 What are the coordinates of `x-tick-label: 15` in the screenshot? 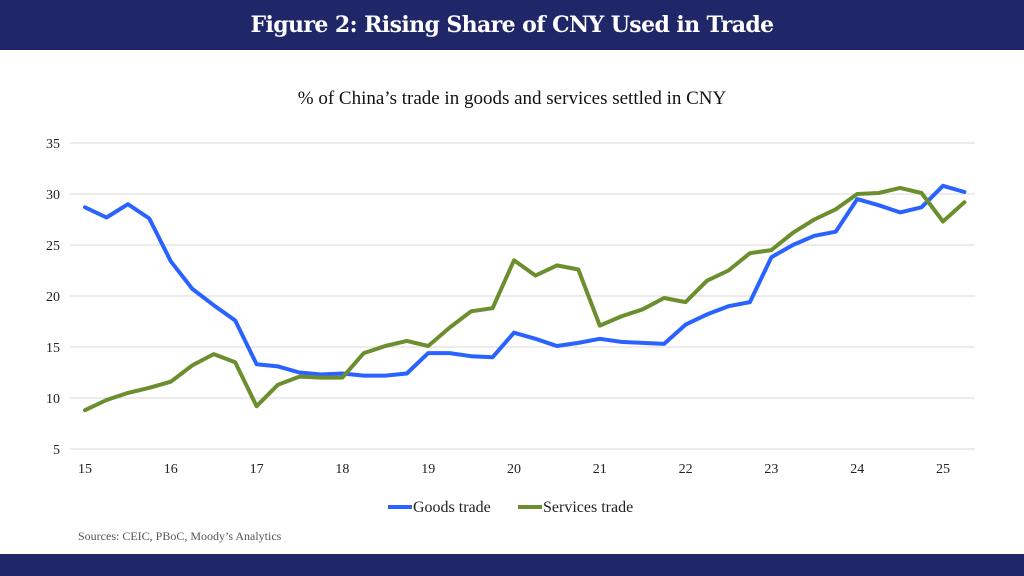 It's located at (85, 469).